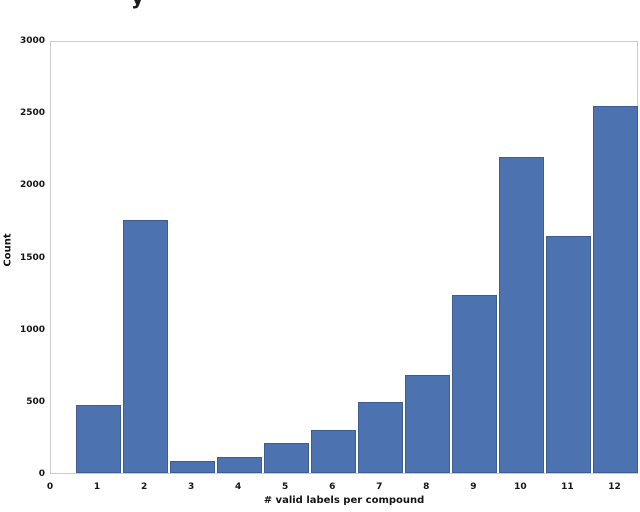 The width and height of the screenshot is (640, 512). I want to click on y-tick-label-0: 0, so click(41, 474).